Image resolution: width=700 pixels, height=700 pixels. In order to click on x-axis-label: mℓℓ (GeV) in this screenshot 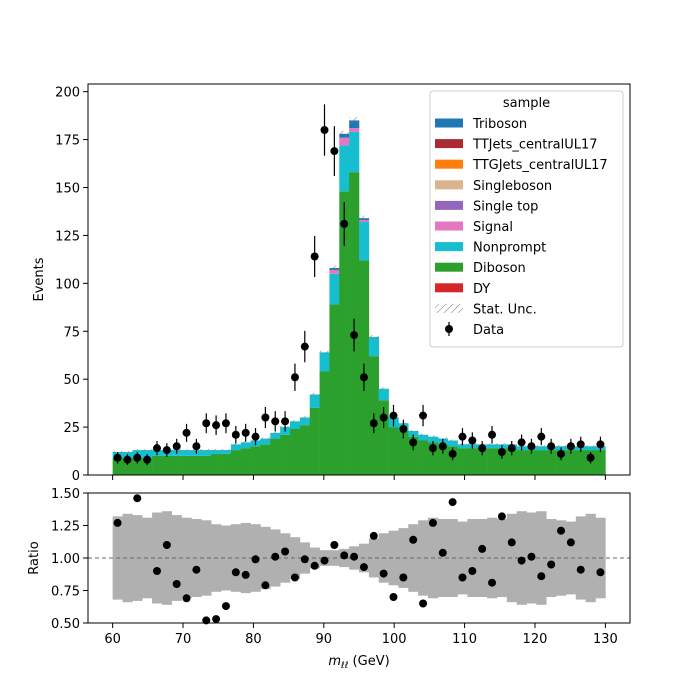, I will do `click(358, 662)`.